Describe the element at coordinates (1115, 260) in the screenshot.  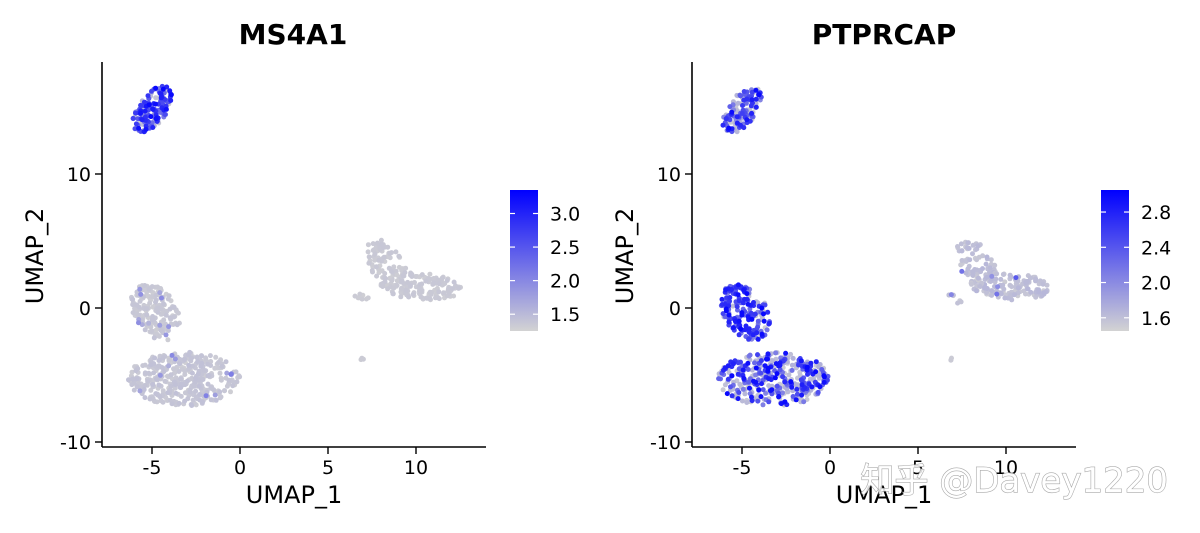
I see `colorbar-gradient` at that location.